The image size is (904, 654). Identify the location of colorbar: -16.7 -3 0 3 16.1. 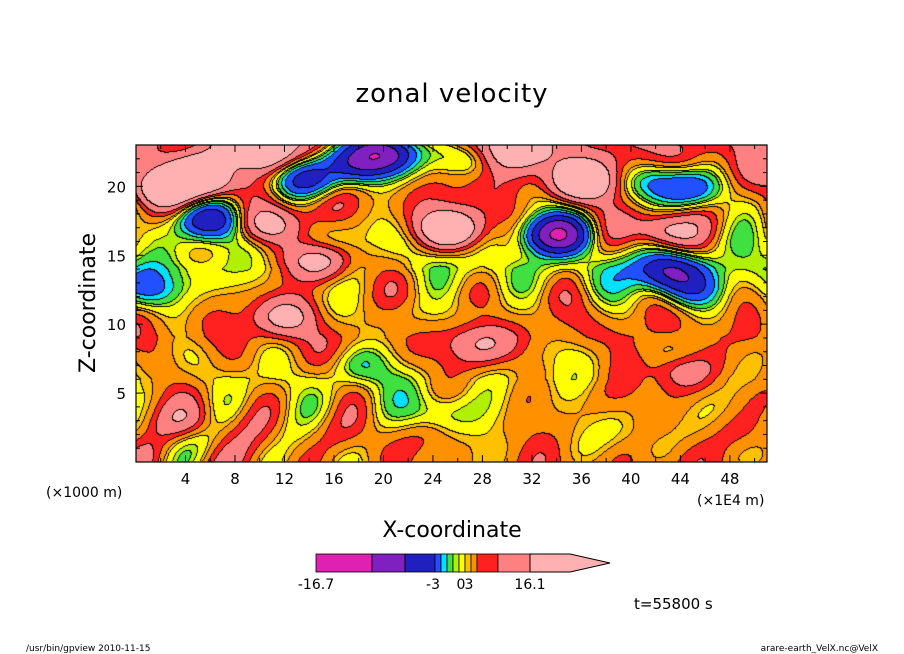
(454, 573).